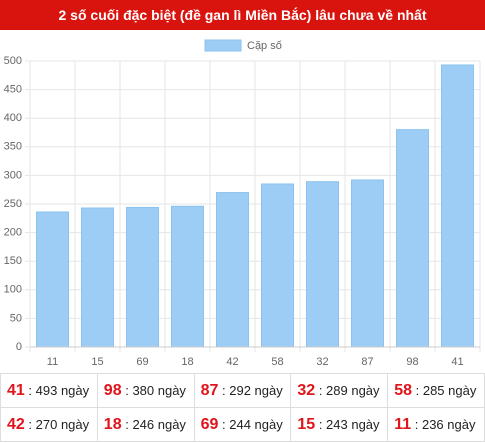 The height and width of the screenshot is (443, 485). What do you see at coordinates (13, 290) in the screenshot?
I see `y-tick-label: 100` at bounding box center [13, 290].